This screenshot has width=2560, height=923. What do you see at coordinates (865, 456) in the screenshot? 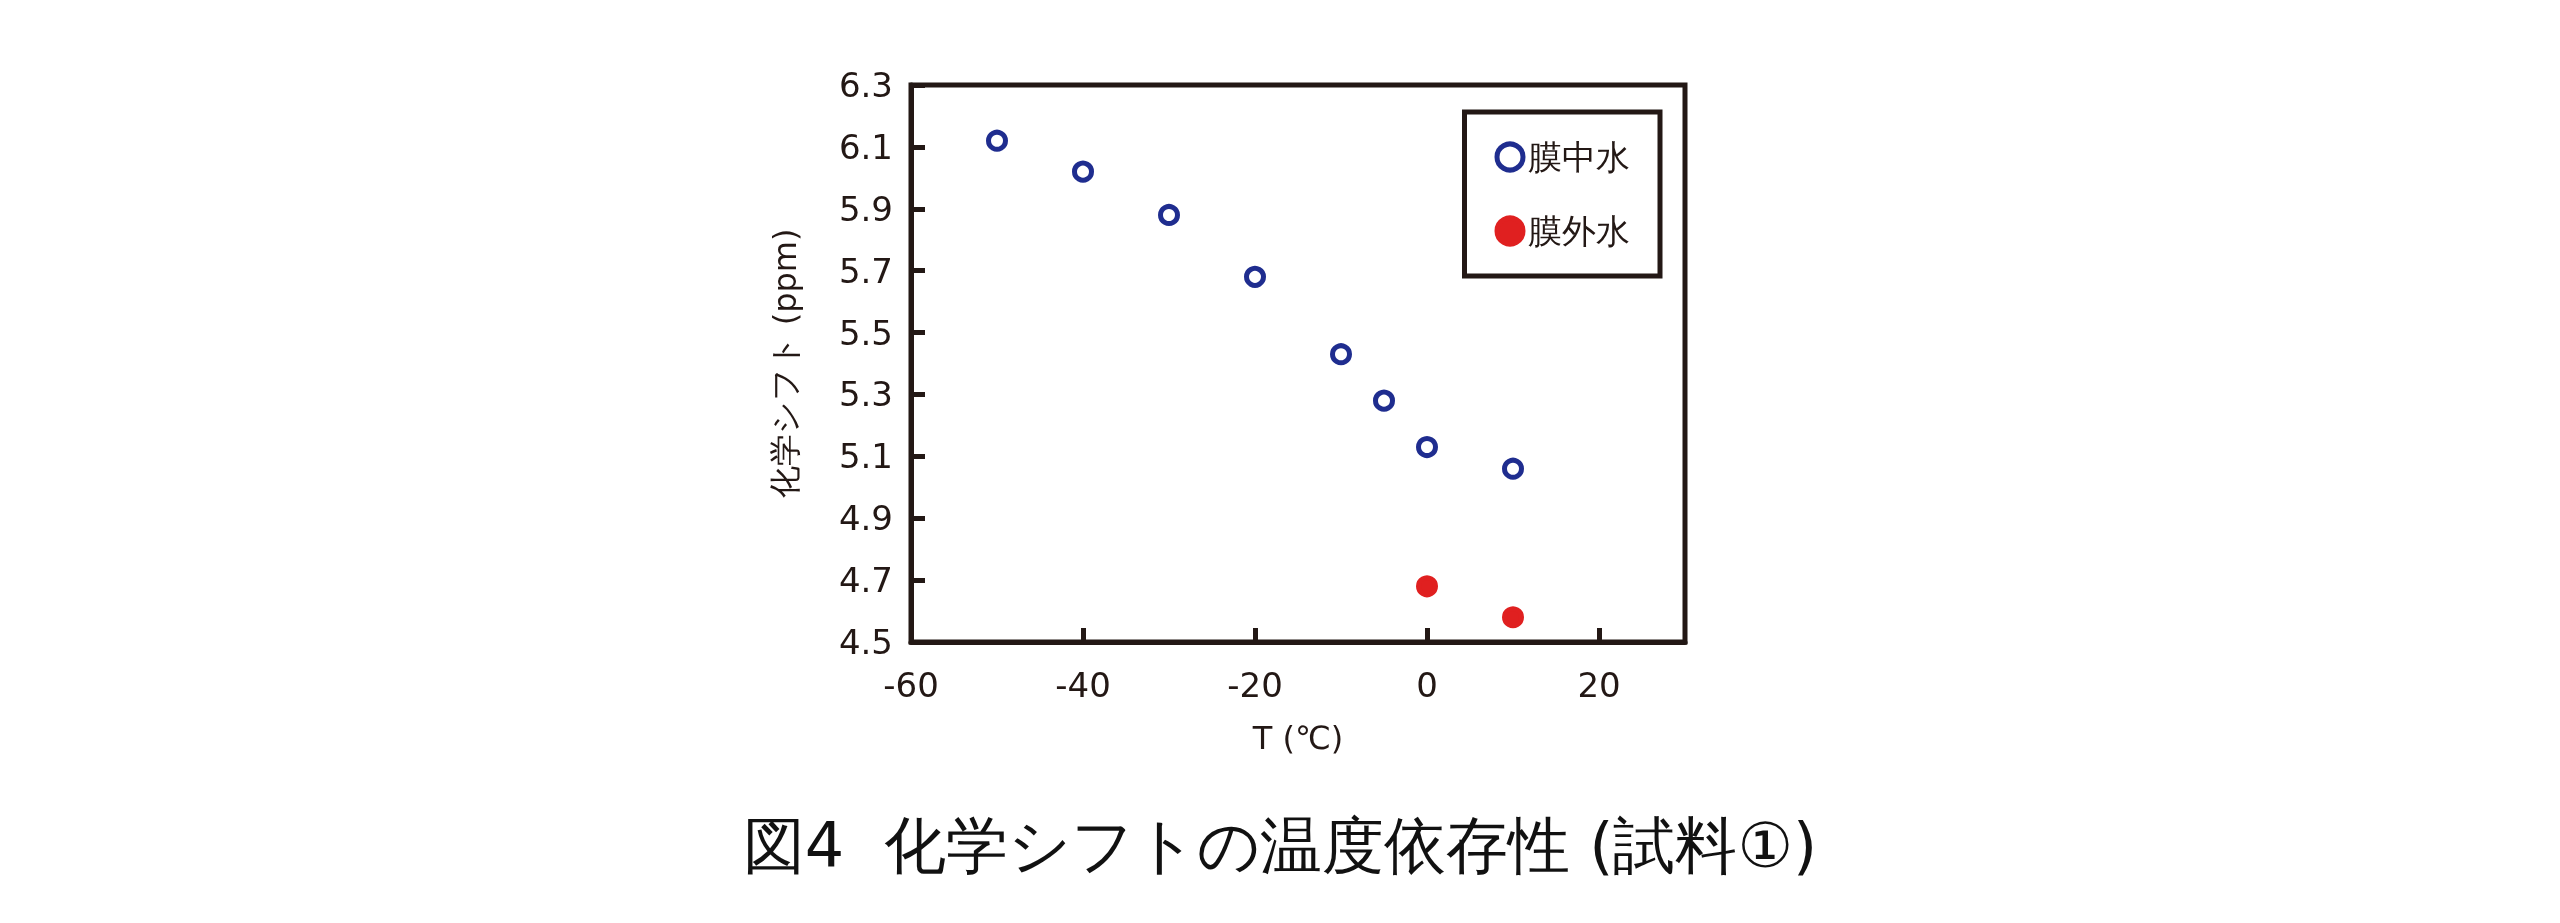
I see `y-tick-label: 5.1` at bounding box center [865, 456].